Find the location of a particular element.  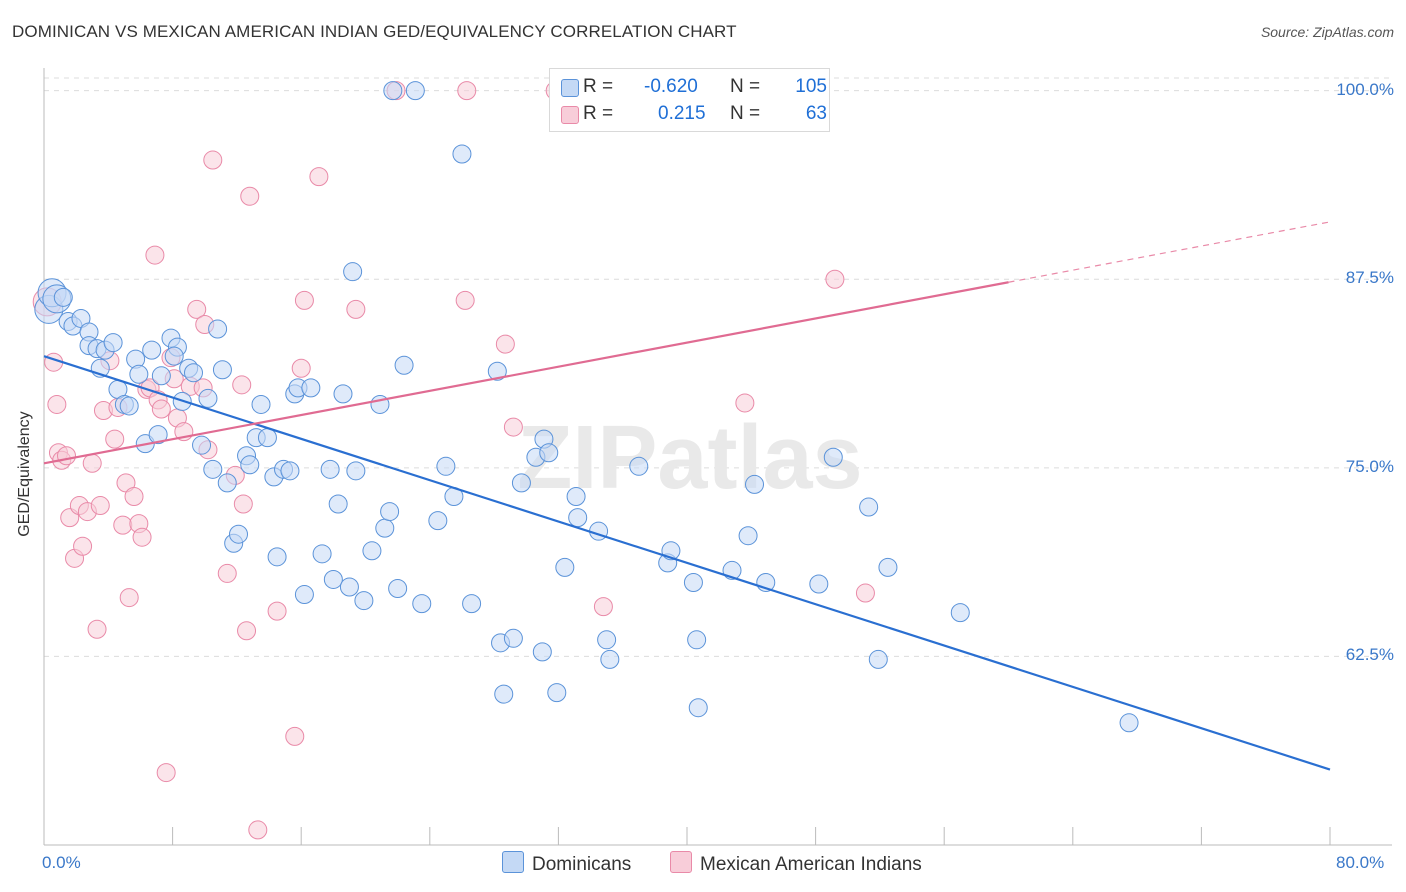

r-value-mexican: 0.215 is located at coordinates (682, 113).